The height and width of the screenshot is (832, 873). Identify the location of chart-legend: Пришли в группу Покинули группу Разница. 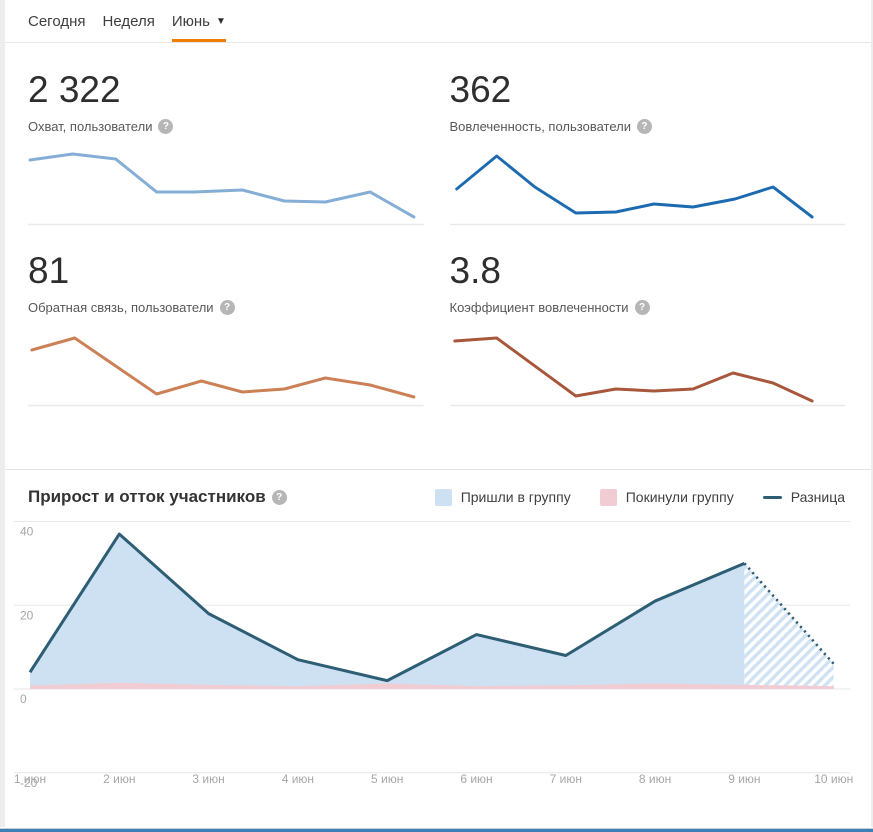
(639, 497).